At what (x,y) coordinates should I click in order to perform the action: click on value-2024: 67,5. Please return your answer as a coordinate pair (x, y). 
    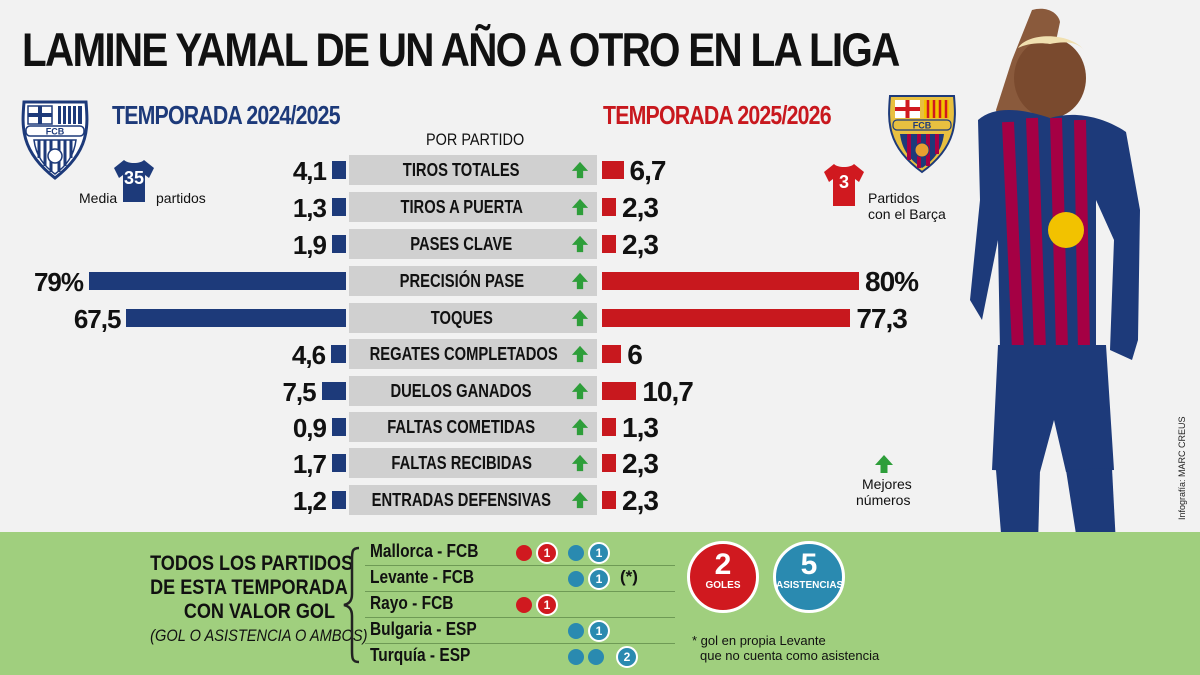
    Looking at the image, I should click on (97, 319).